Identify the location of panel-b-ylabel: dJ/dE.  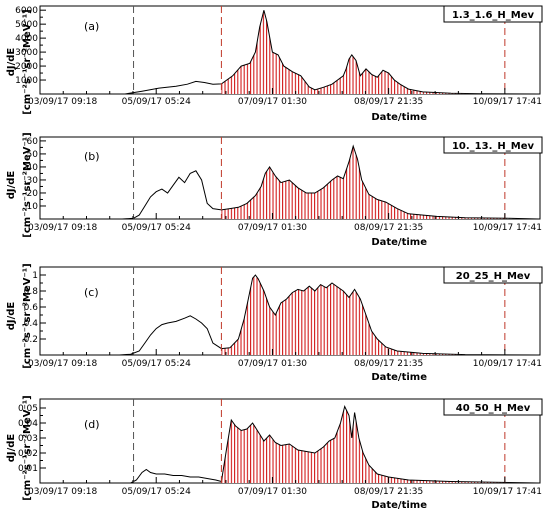
(11, 185).